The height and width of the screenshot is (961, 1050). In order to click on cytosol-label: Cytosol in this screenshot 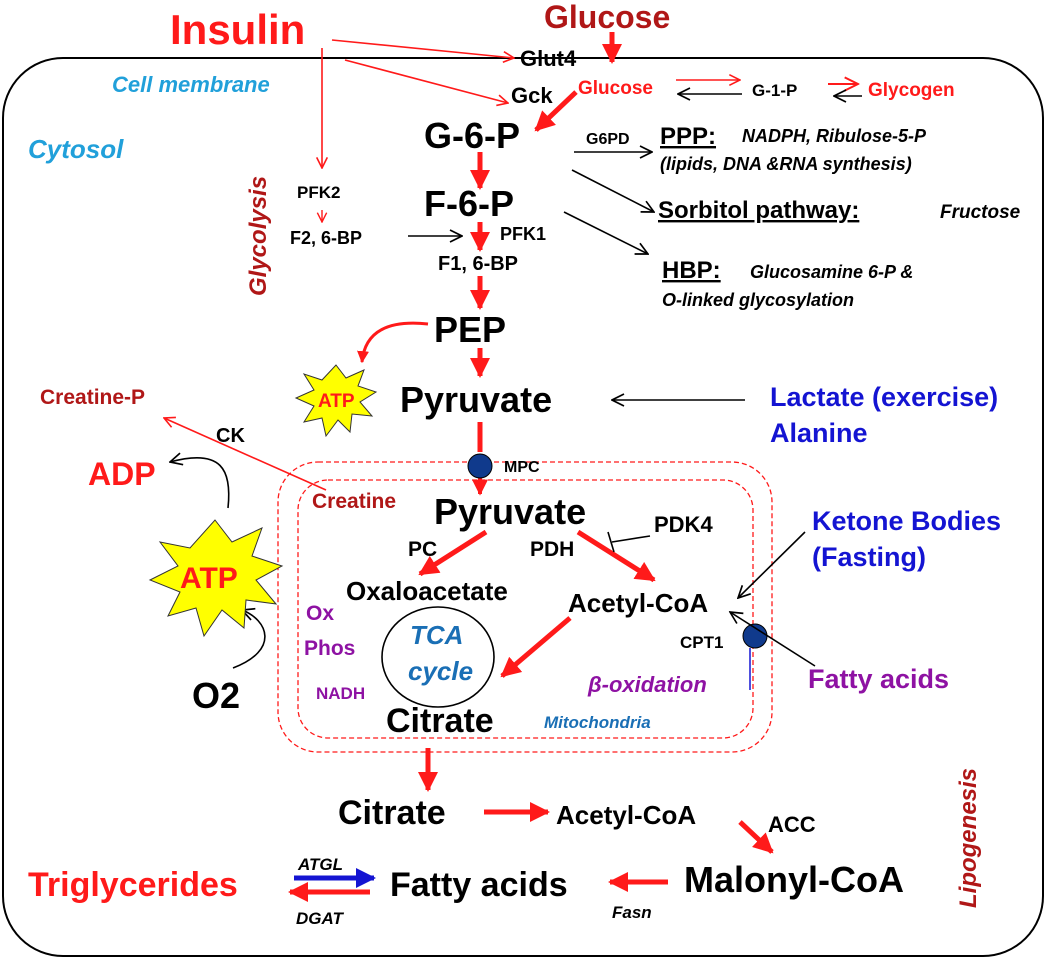, I will do `click(76, 149)`.